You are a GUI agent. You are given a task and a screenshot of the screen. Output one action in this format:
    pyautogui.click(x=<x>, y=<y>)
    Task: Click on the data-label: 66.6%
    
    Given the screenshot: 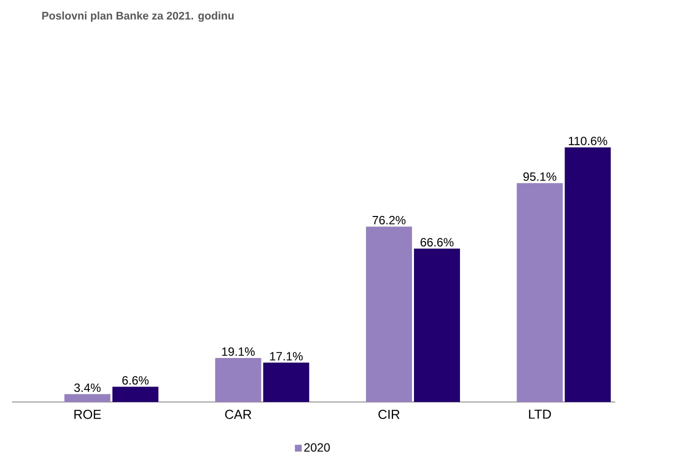 What is the action you would take?
    pyautogui.click(x=437, y=242)
    